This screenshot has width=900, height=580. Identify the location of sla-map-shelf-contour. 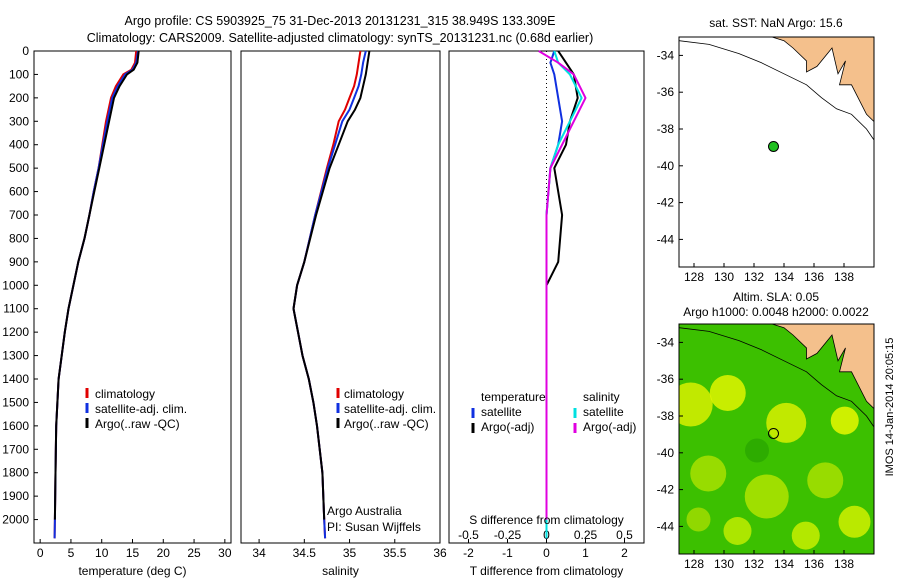
(776, 377).